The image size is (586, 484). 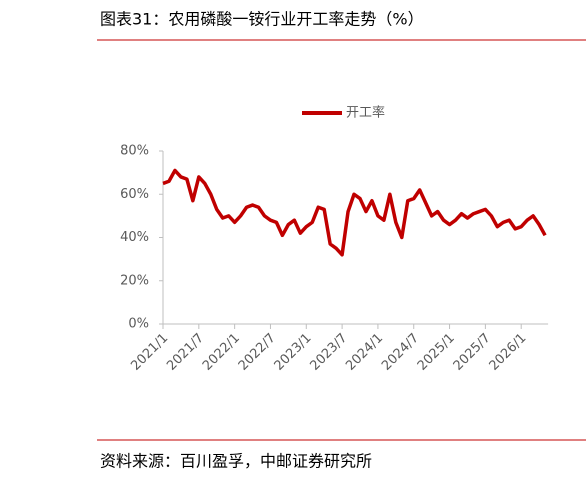 What do you see at coordinates (257, 352) in the screenshot?
I see `x-tick-label: 2022/7` at bounding box center [257, 352].